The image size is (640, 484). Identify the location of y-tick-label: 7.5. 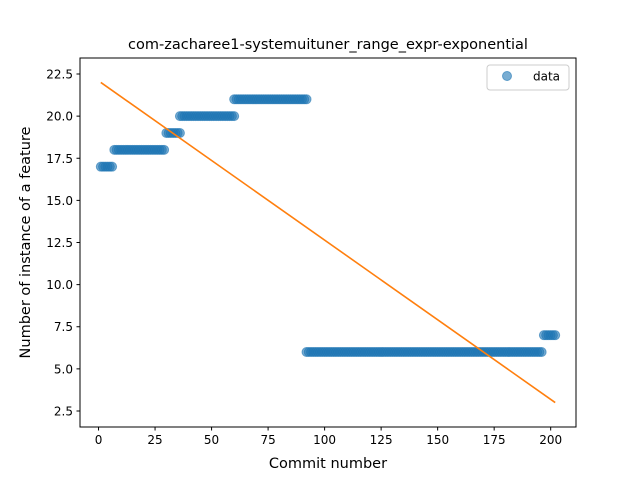
(63, 327).